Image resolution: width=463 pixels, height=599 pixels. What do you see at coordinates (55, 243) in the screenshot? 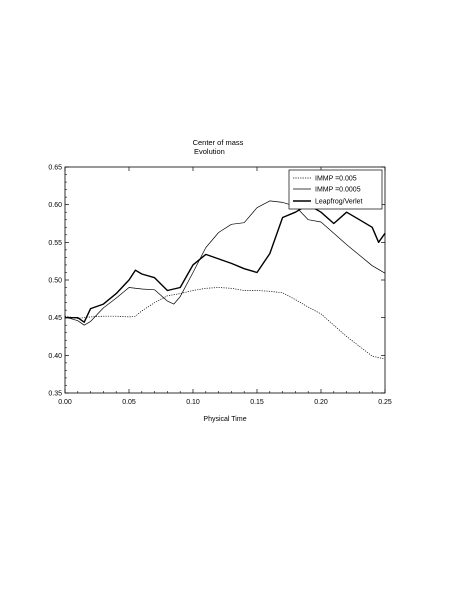
I see `y-tick-label: 0.55` at bounding box center [55, 243].